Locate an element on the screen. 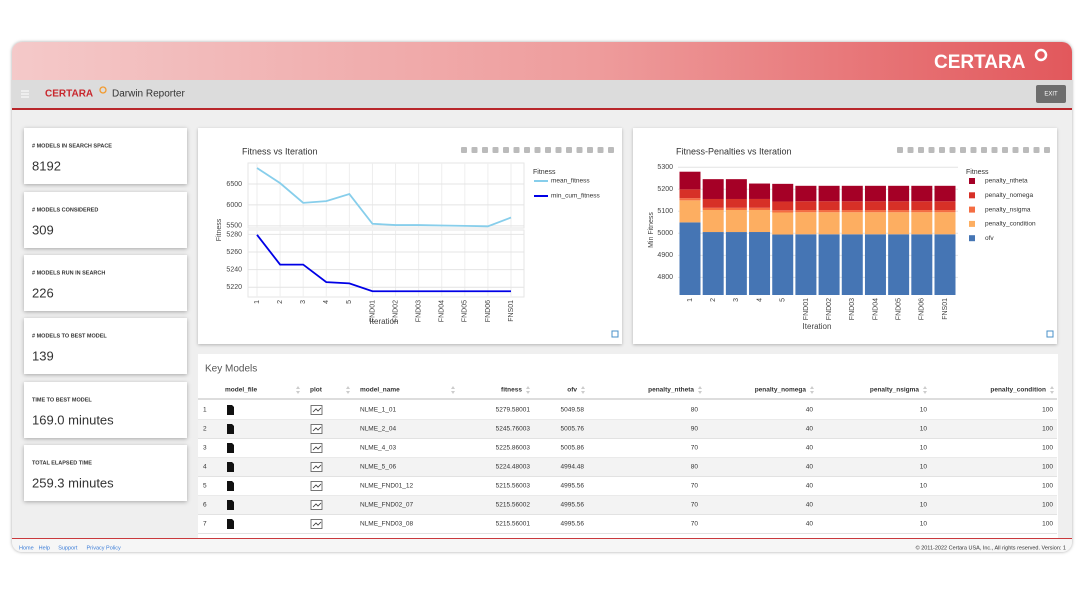 The image size is (1084, 596). table-cell: 5215.56002 is located at coordinates (513, 505).